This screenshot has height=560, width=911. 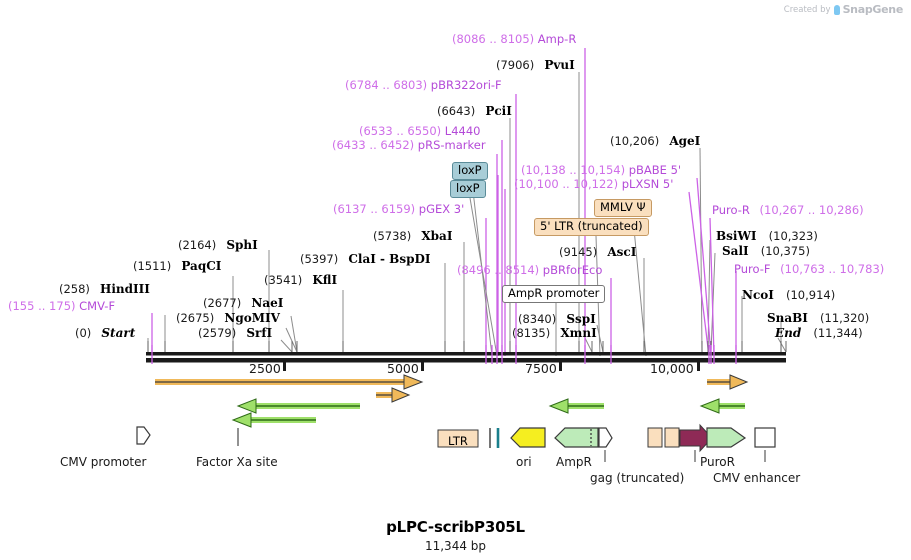 I want to click on legend-label-cmv-promoter: CMV promoter, so click(x=103, y=462).